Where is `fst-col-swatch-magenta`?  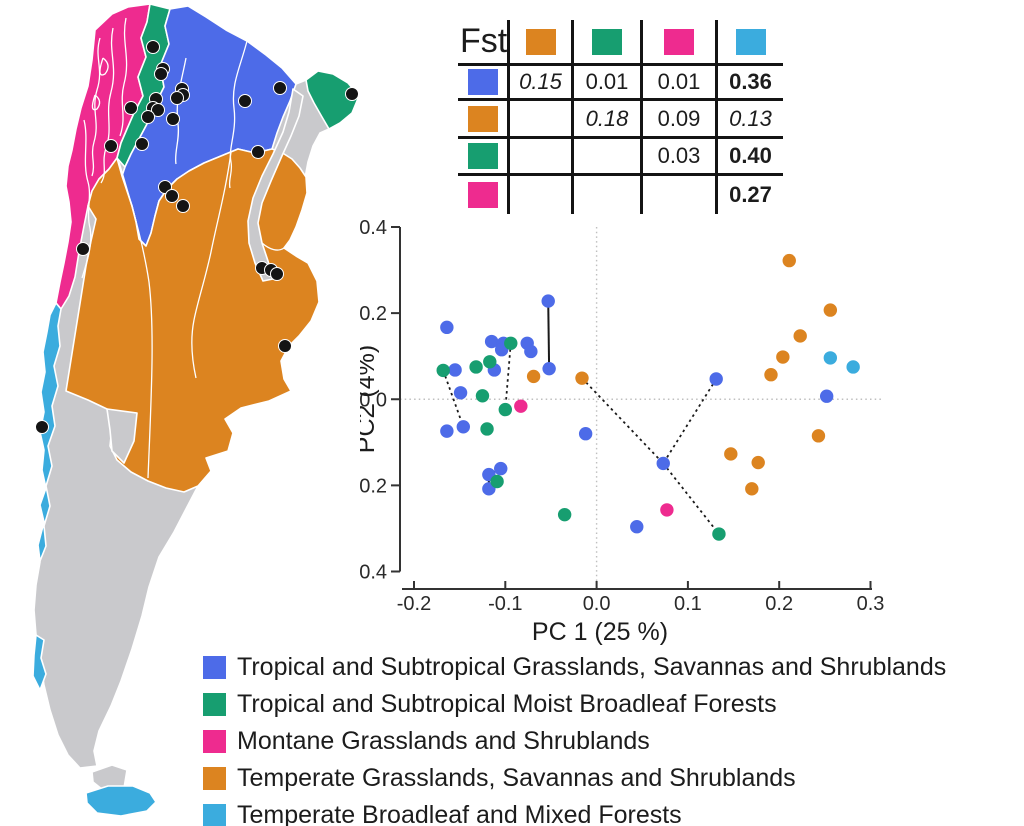
fst-col-swatch-magenta is located at coordinates (679, 41).